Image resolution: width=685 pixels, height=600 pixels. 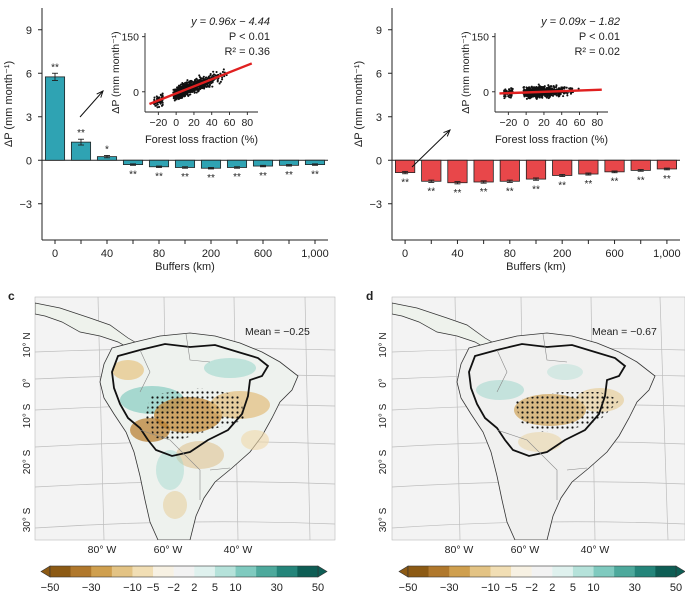 What do you see at coordinates (235, 588) in the screenshot?
I see `colorbar-tick-label: 10` at bounding box center [235, 588].